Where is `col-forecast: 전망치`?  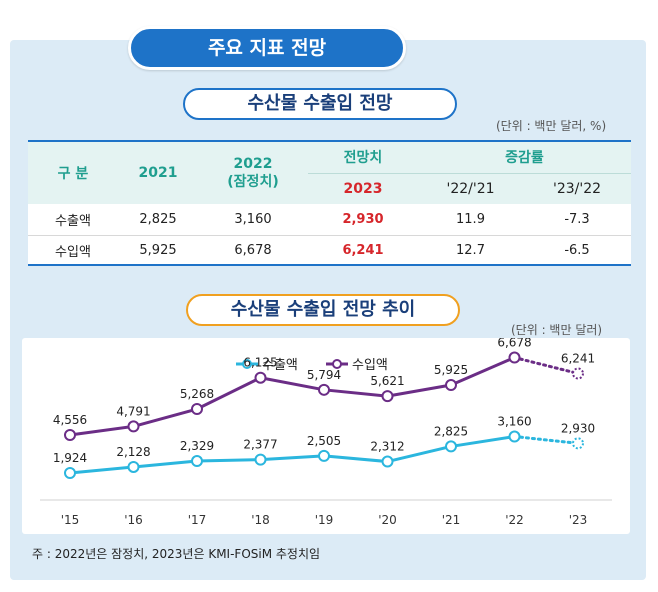
col-forecast: 전망치 is located at coordinates (363, 158).